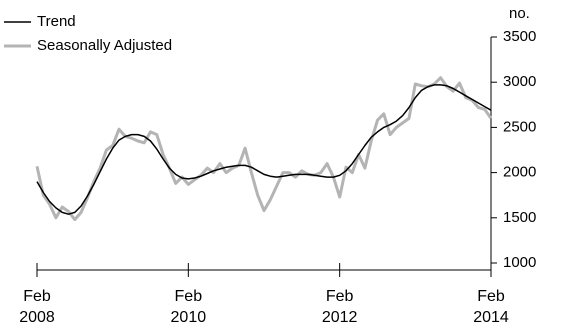 The height and width of the screenshot is (333, 565). I want to click on y-tick-label: 2000, so click(519, 172).